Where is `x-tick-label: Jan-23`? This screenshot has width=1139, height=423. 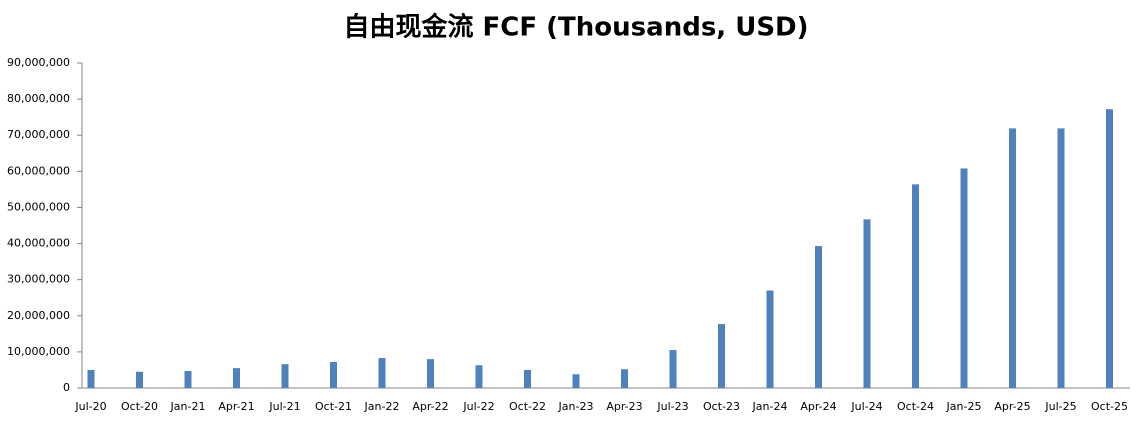 x-tick-label: Jan-23 is located at coordinates (576, 406).